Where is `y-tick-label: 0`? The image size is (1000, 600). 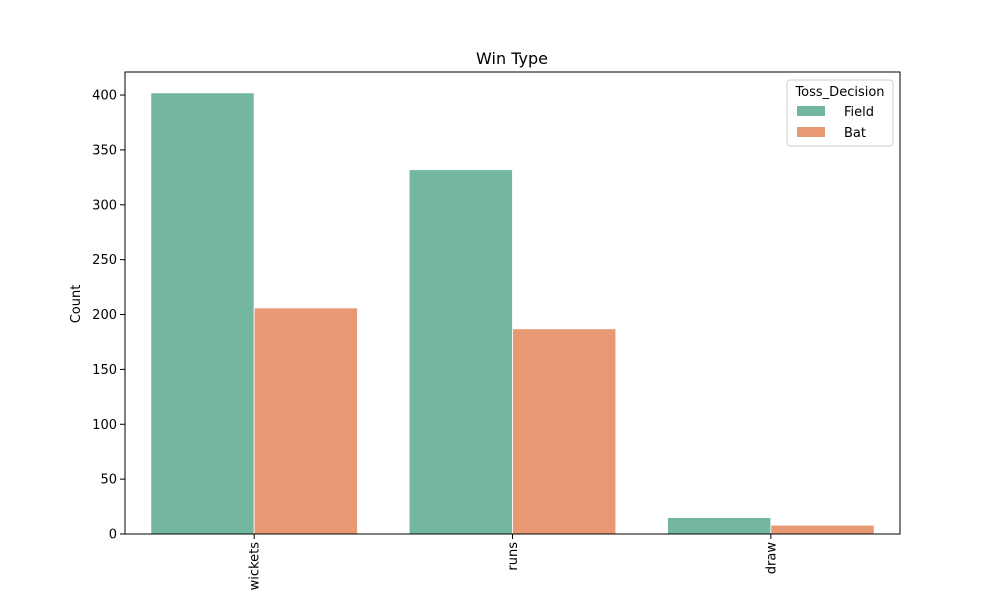
y-tick-label: 0 is located at coordinates (113, 535).